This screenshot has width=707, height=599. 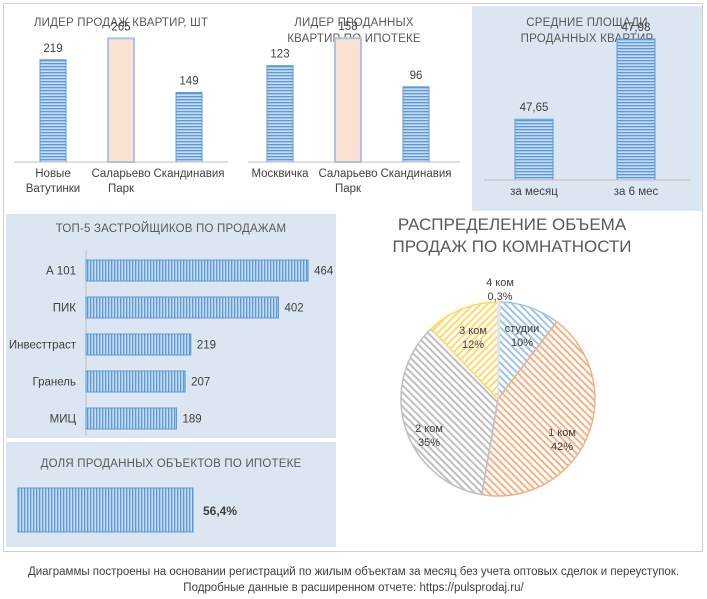 I want to click on pie-slice-name: 4 ком, so click(x=500, y=283).